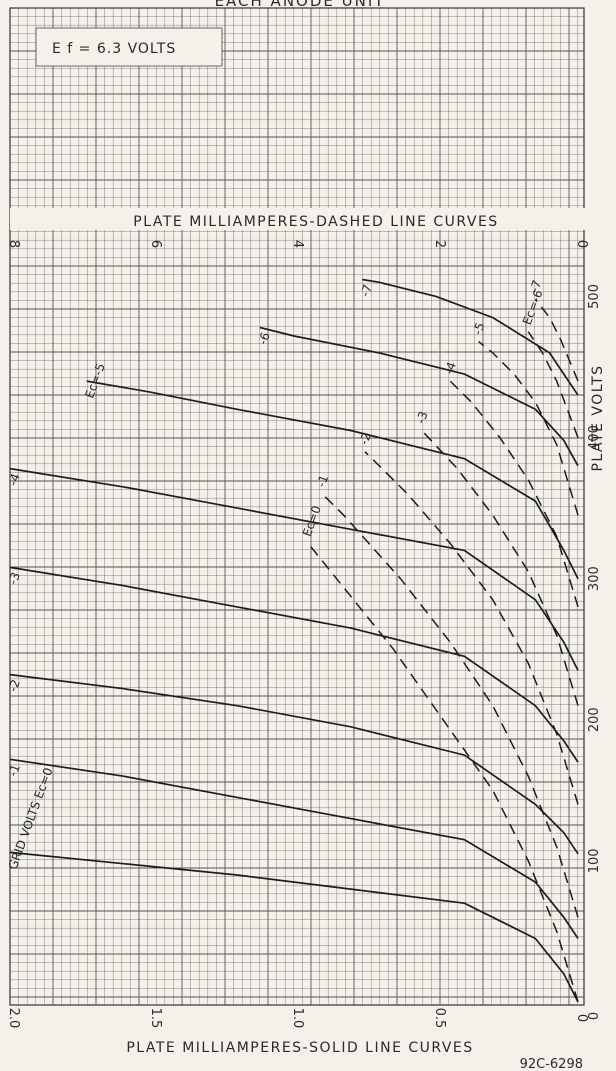  What do you see at coordinates (594, 719) in the screenshot?
I see `right-tick-label: 200` at bounding box center [594, 719].